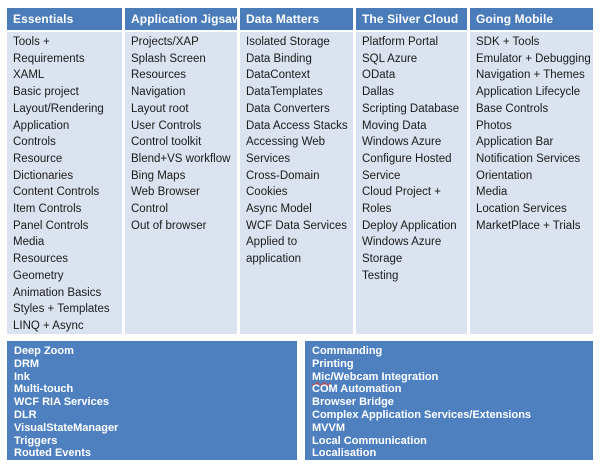  I want to click on topic-item: Photos, so click(494, 125).